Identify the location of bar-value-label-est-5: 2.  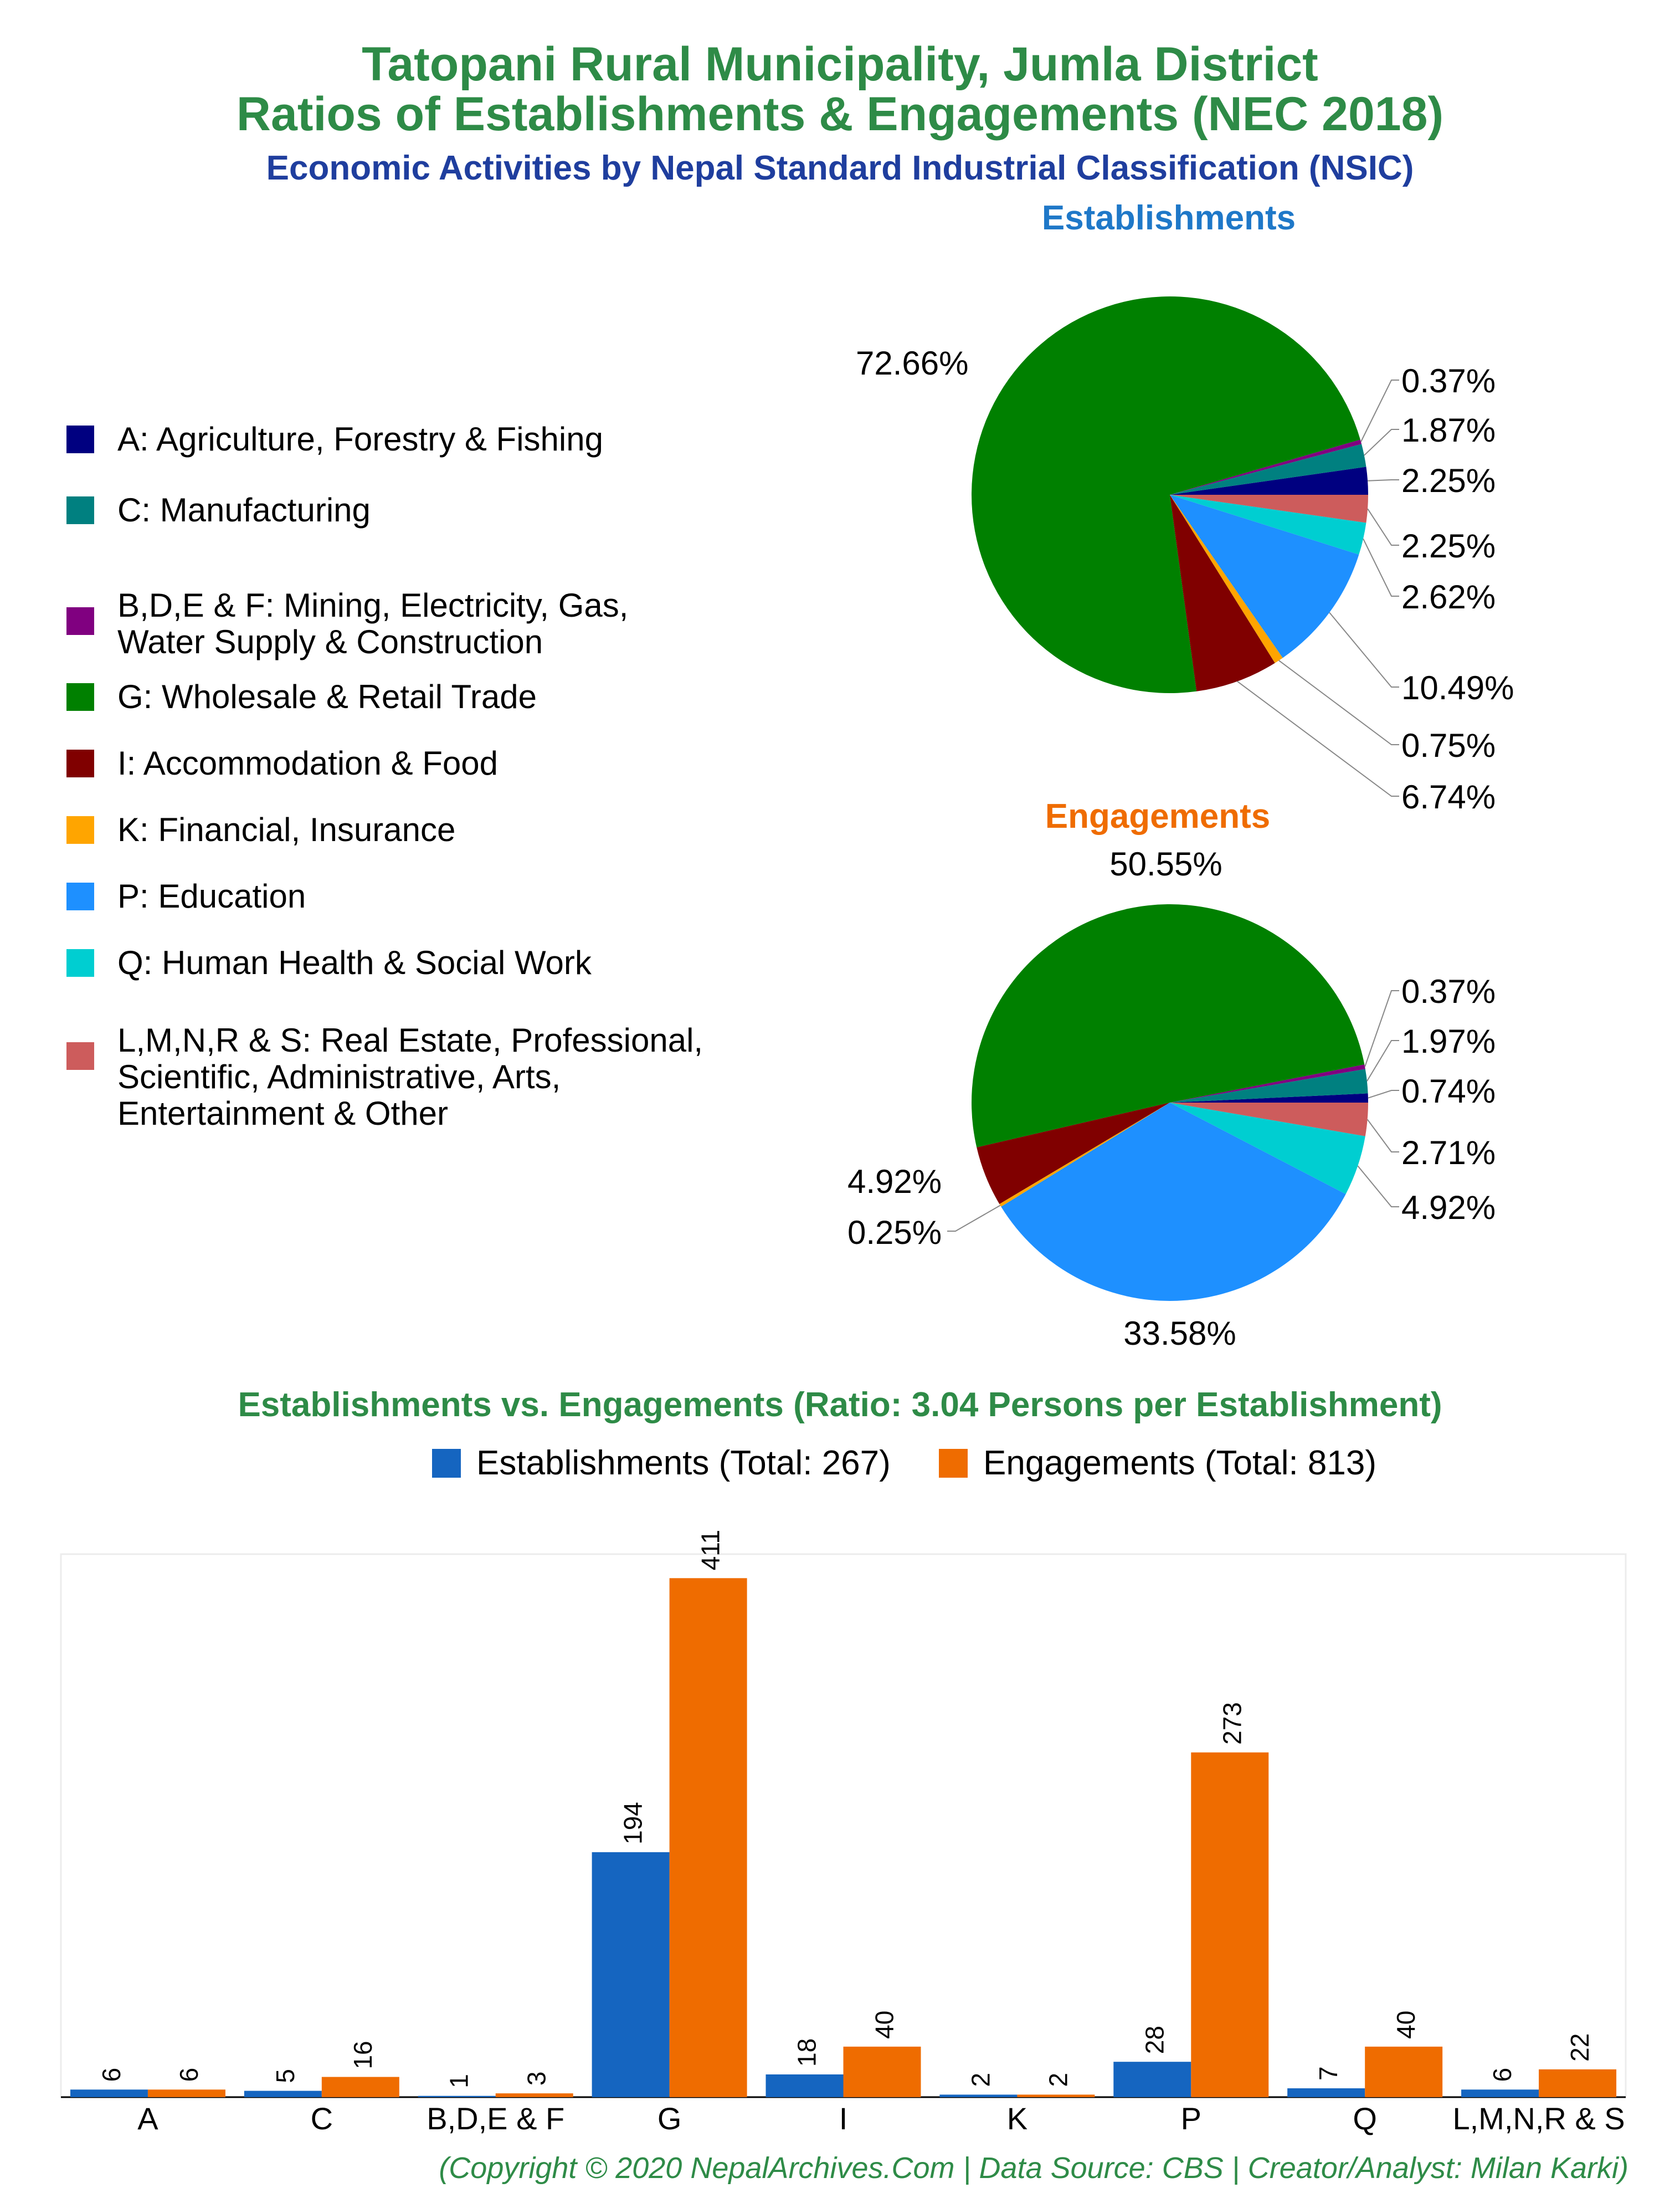
(980, 2080).